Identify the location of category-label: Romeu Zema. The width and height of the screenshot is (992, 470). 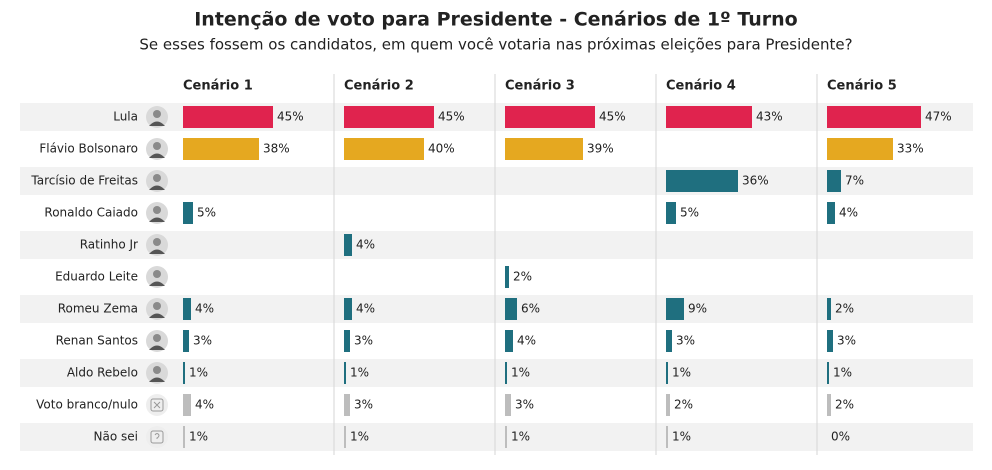
(98, 309).